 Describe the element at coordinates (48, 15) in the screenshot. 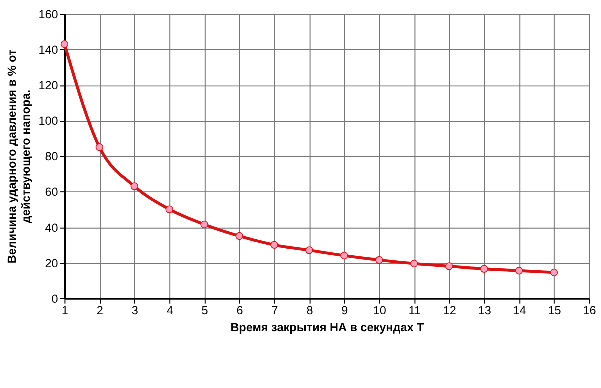

I see `y-tick-label: 160` at that location.